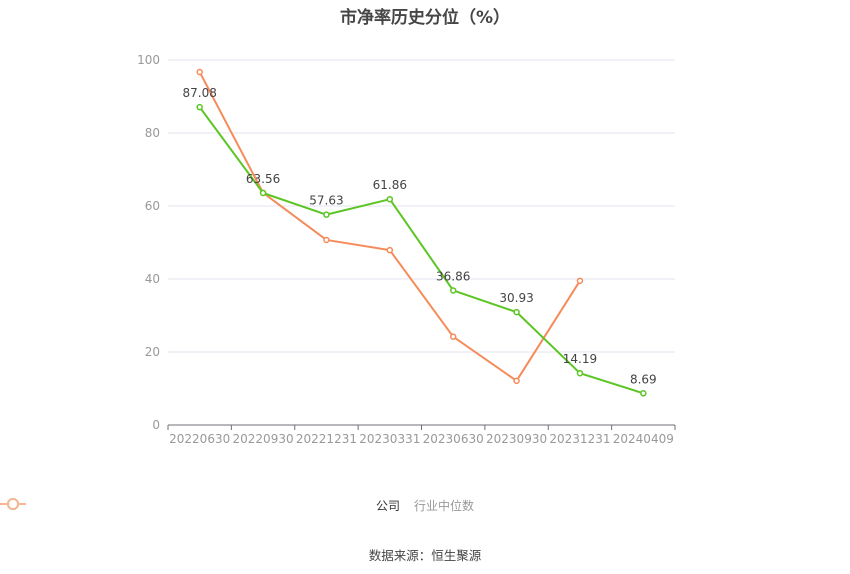  I want to click on chart-legend: 公司 行业中位数, so click(425, 505).